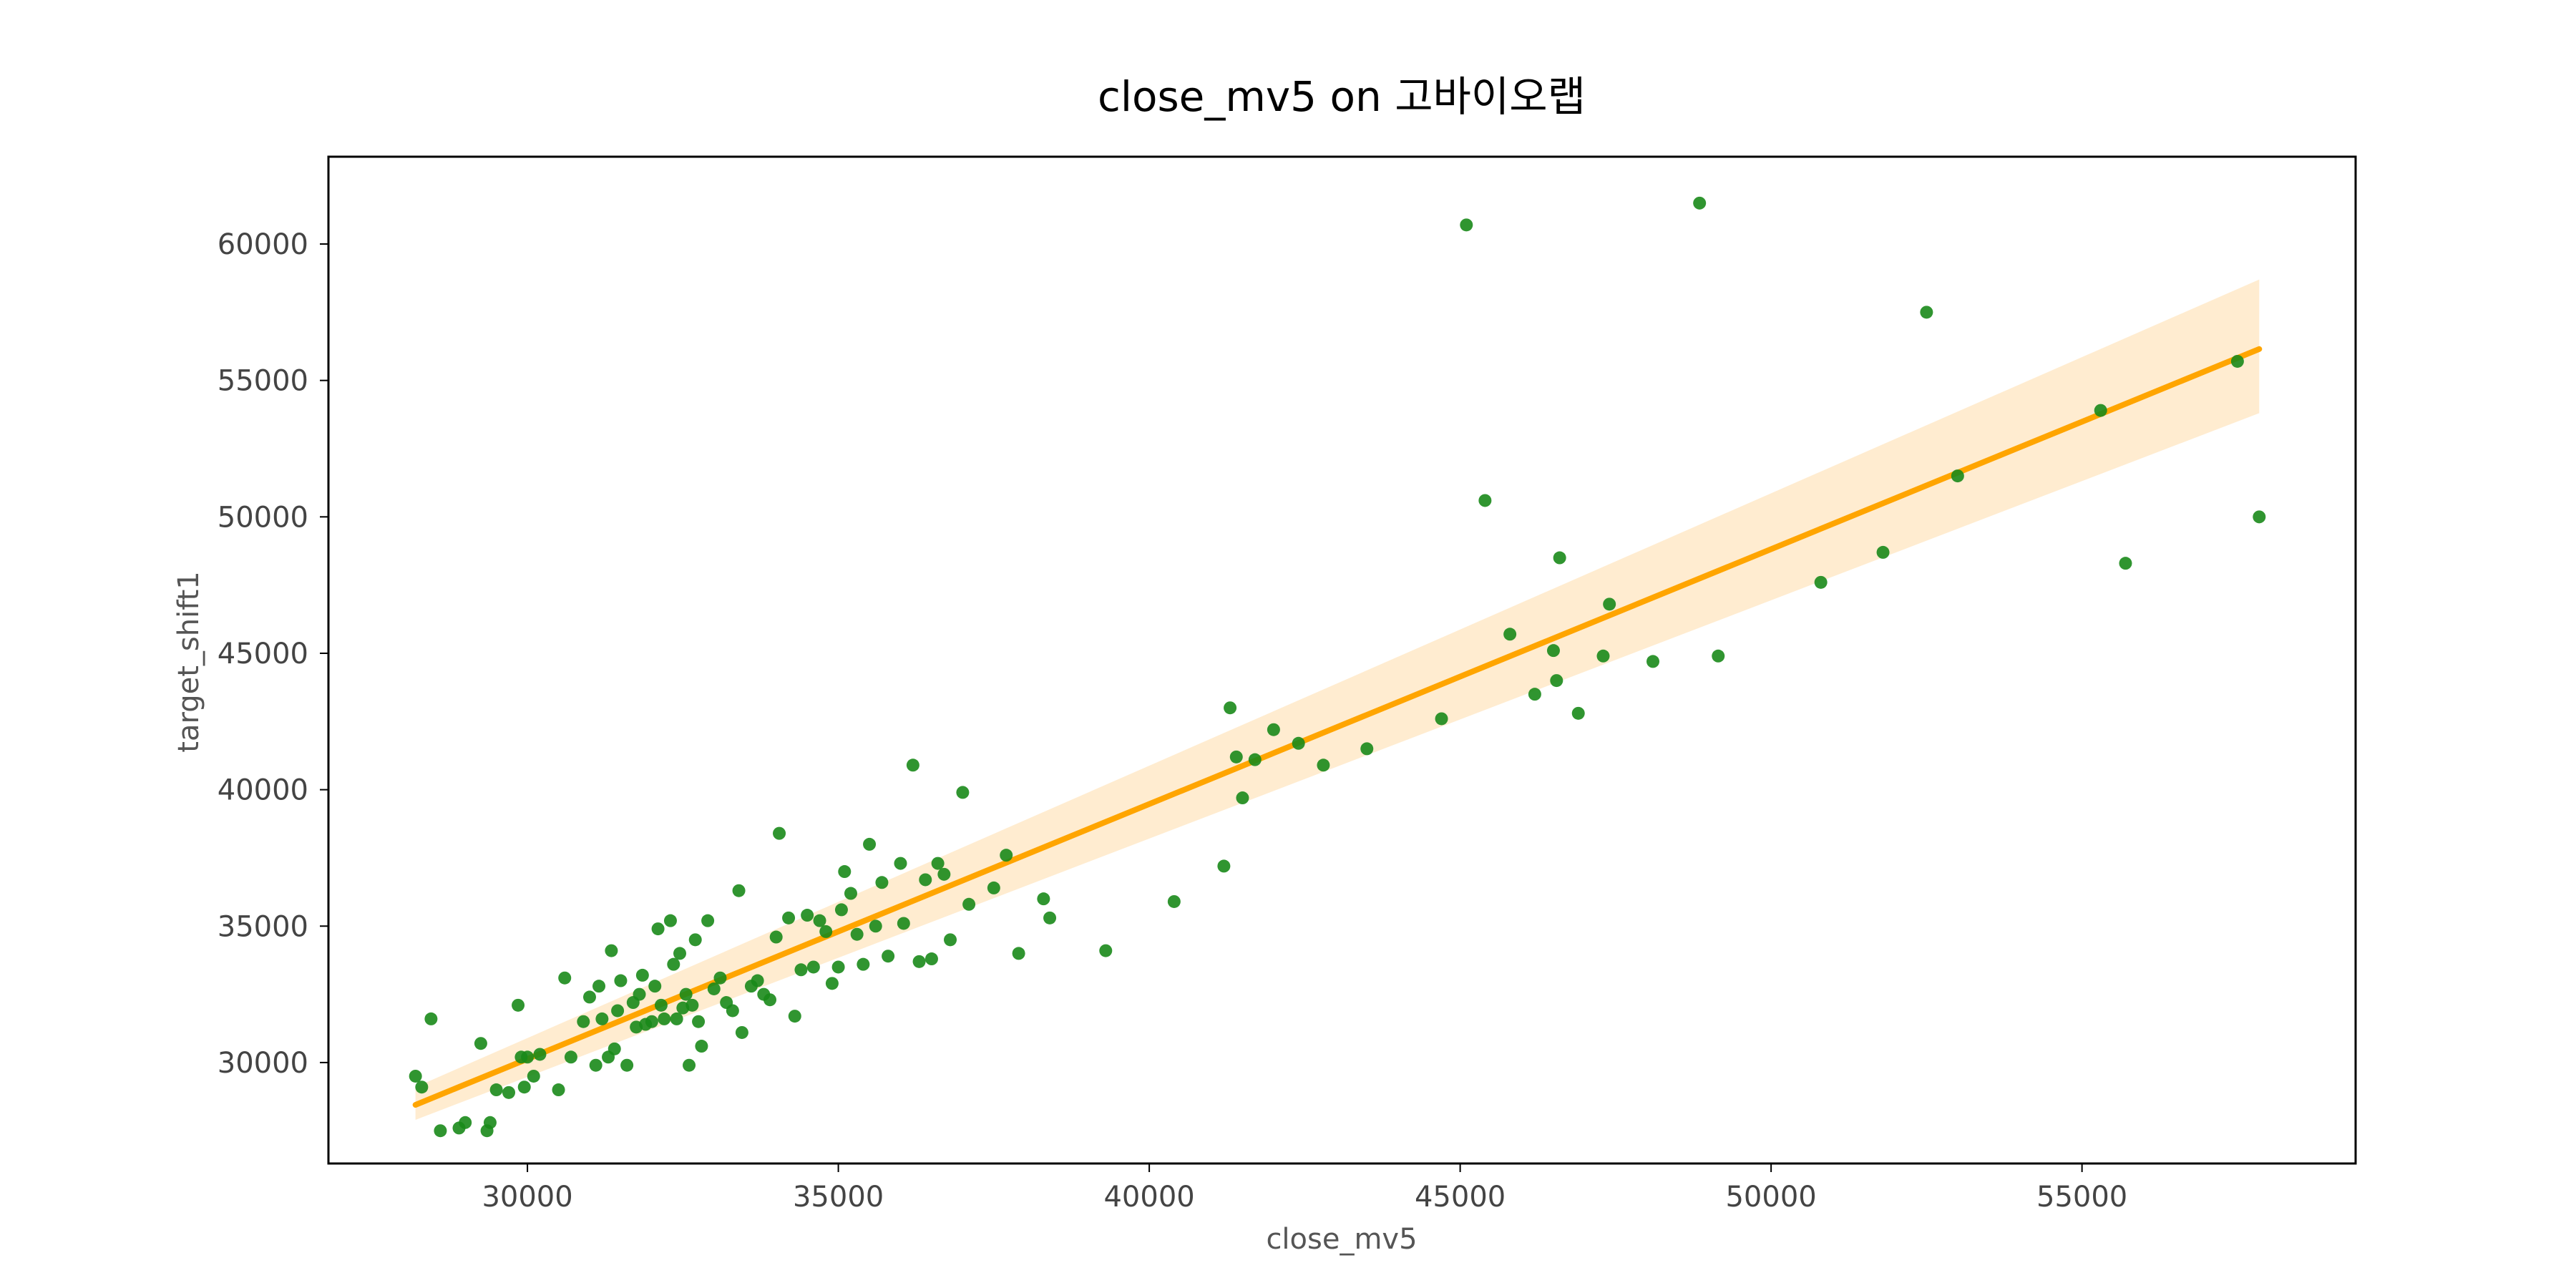  What do you see at coordinates (1148, 1197) in the screenshot?
I see `x-tick-label: 40000` at bounding box center [1148, 1197].